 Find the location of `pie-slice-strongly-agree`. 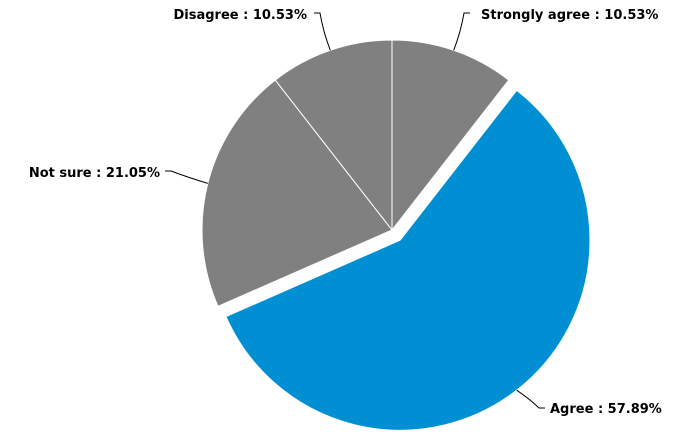

pie-slice-strongly-agree is located at coordinates (450, 135).